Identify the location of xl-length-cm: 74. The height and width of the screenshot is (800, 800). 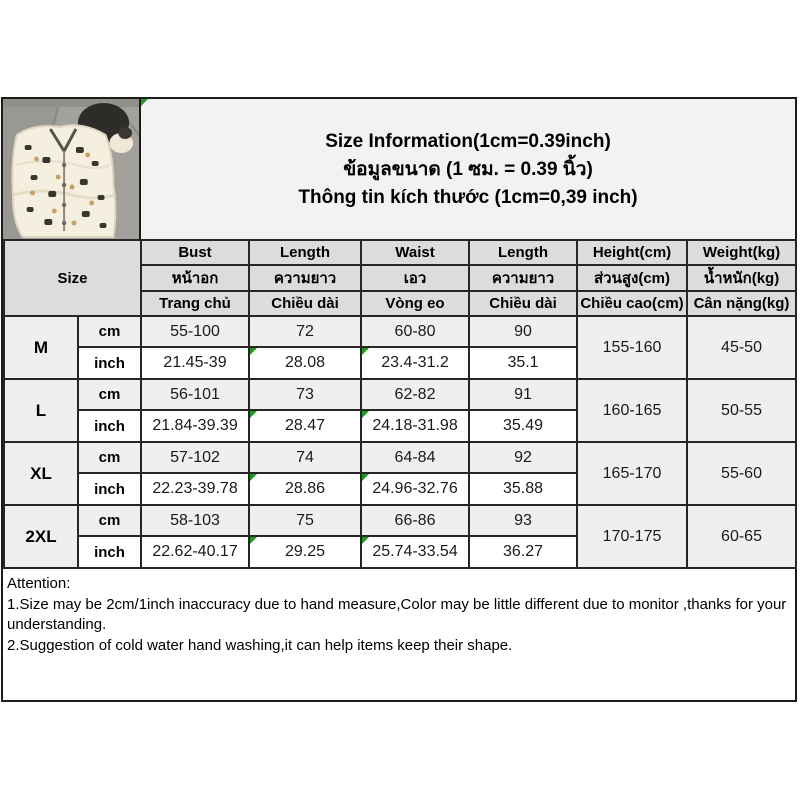
(305, 457).